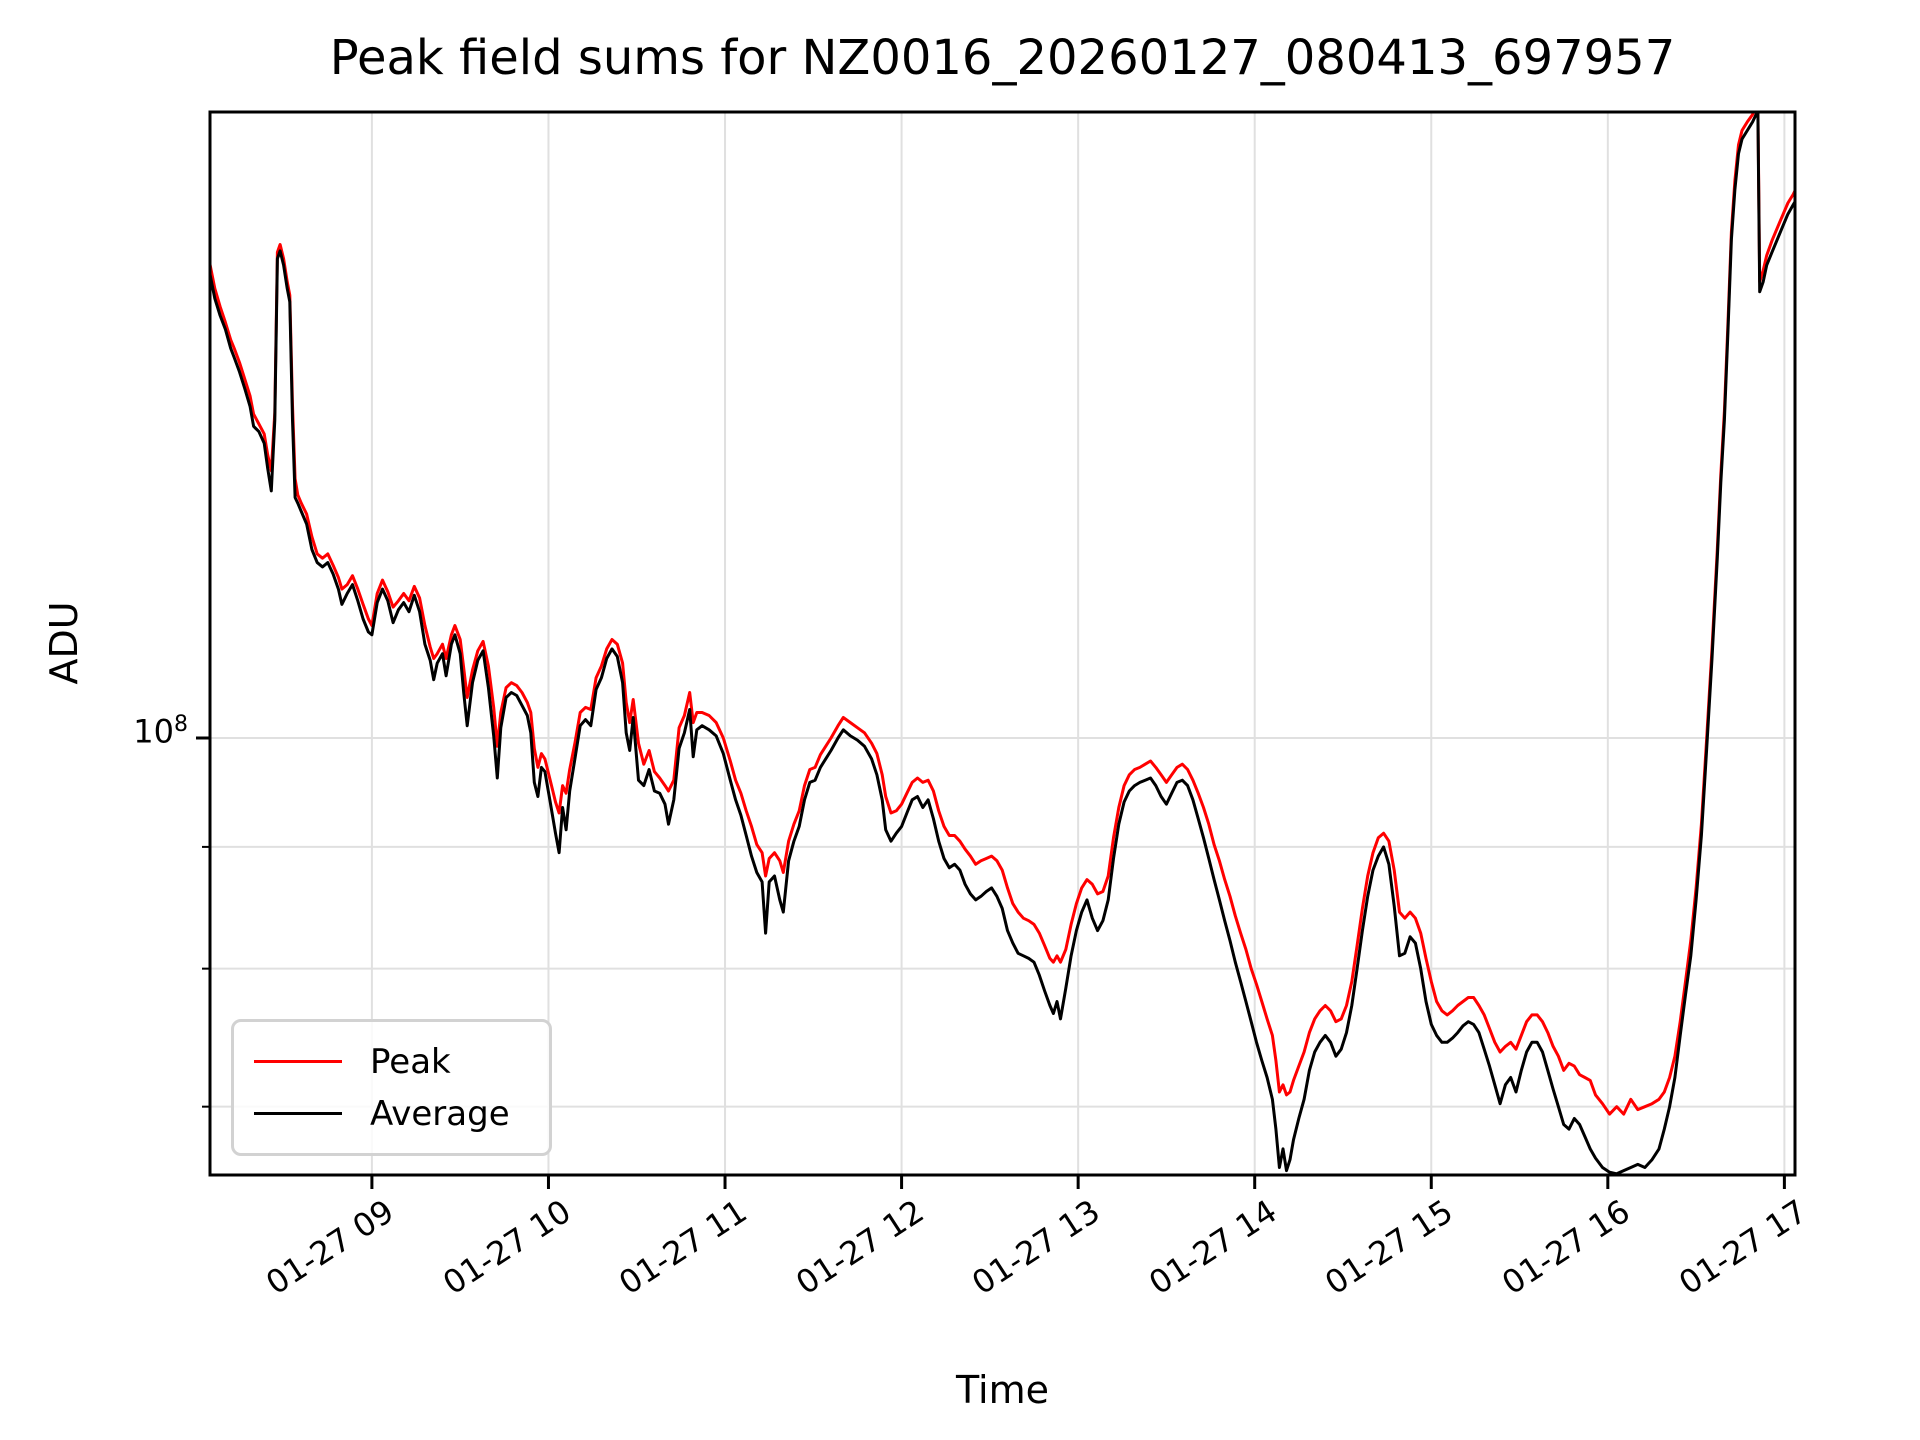 Image resolution: width=1920 pixels, height=1440 pixels. What do you see at coordinates (1002, 1390) in the screenshot?
I see `x-axis-label: Time` at bounding box center [1002, 1390].